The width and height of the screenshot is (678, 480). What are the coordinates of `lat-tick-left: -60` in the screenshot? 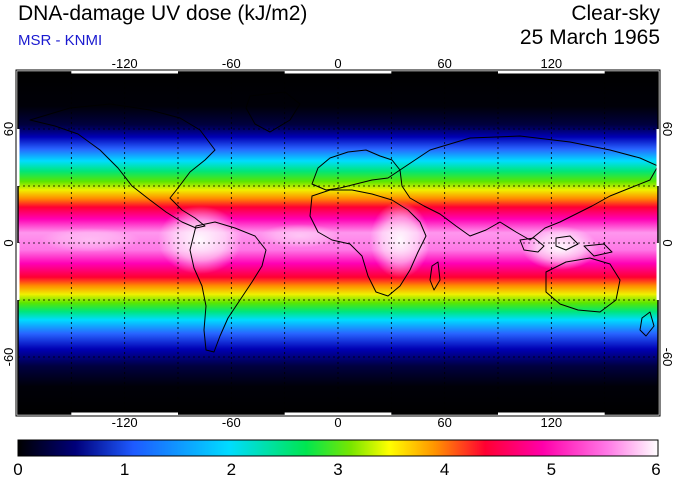 It's located at (8, 357).